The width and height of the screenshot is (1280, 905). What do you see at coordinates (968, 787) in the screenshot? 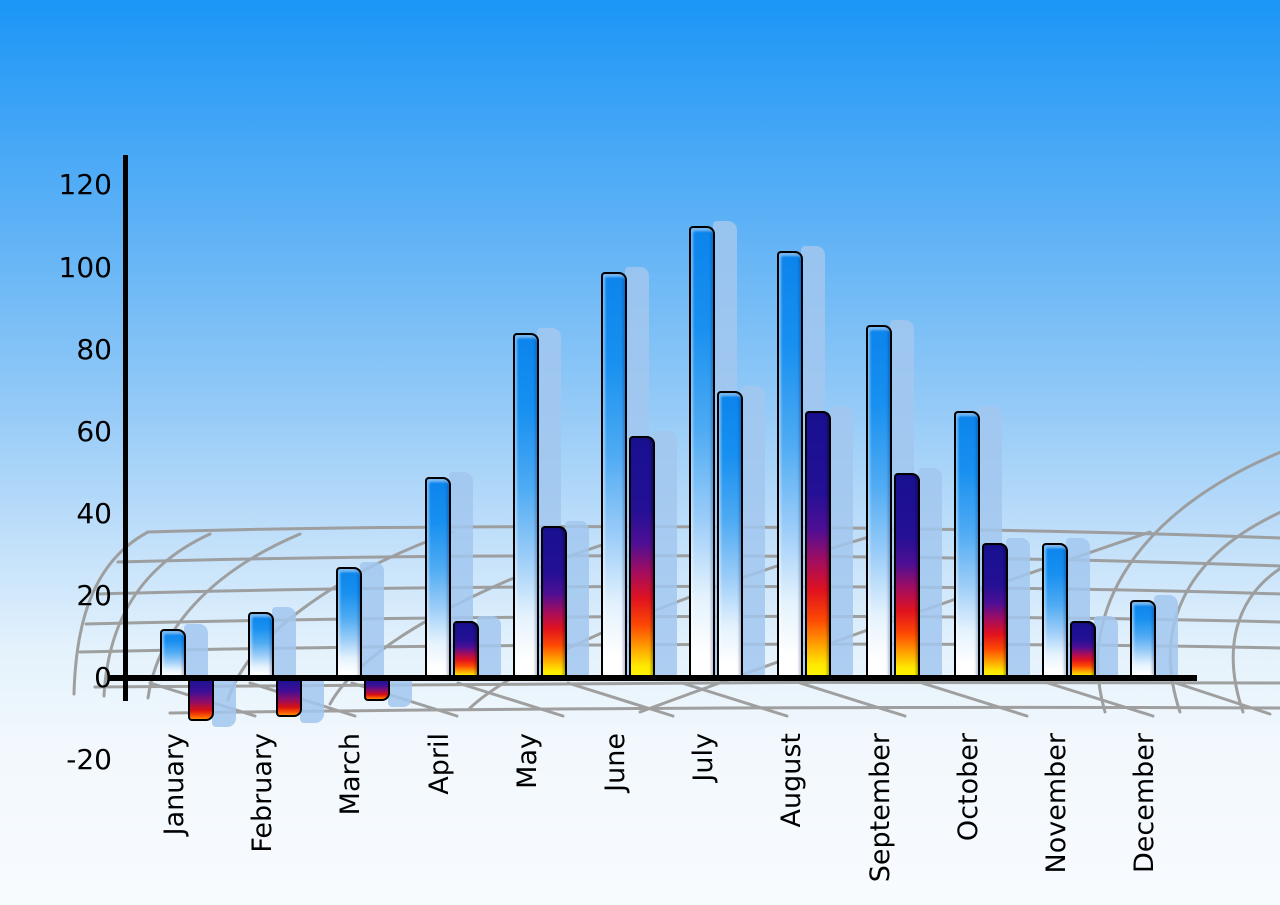
I see `x-label-october: October` at bounding box center [968, 787].